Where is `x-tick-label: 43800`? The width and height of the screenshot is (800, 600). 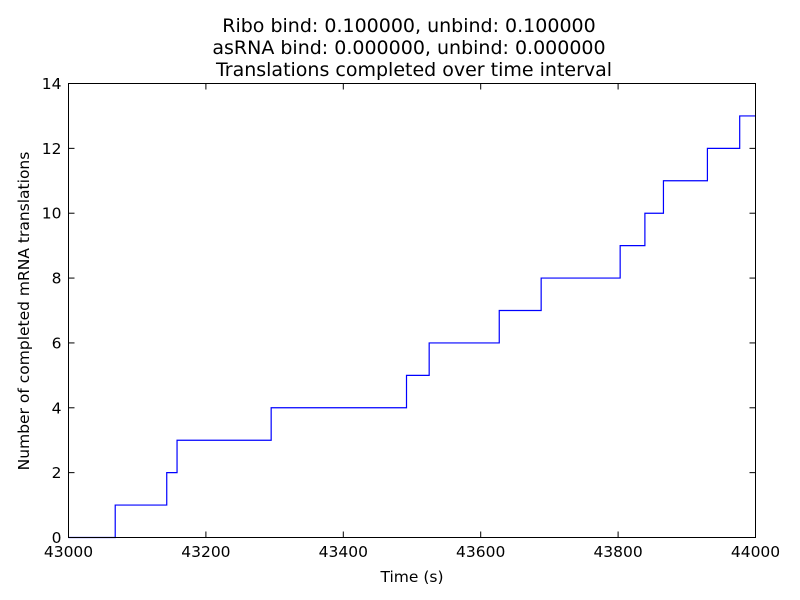
x-tick-label: 43800 is located at coordinates (617, 552).